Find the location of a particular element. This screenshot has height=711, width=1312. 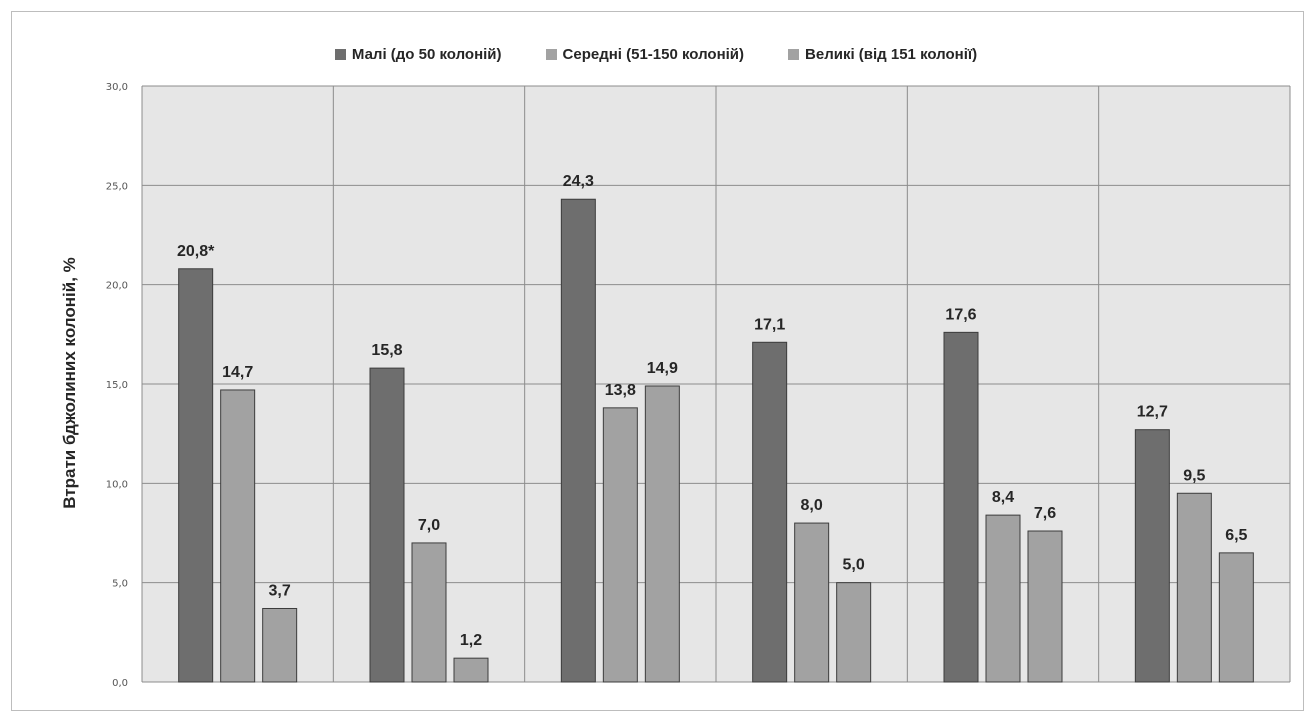

legend-label-medium: Середні (51-150 колоній) is located at coordinates (653, 54).